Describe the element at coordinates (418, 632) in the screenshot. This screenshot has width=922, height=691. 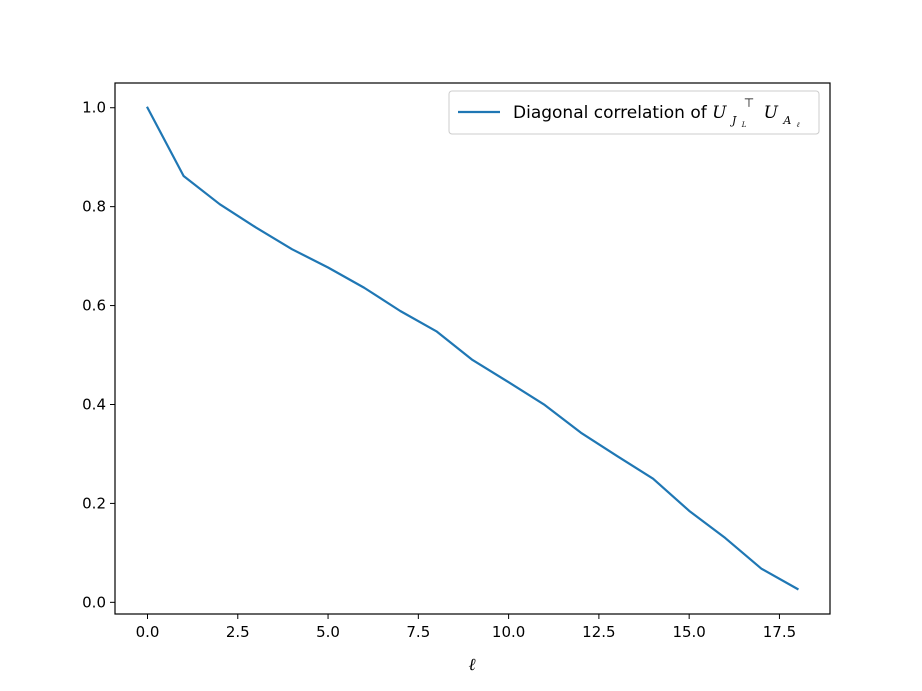
I see `x-tick-label: 7.5` at that location.